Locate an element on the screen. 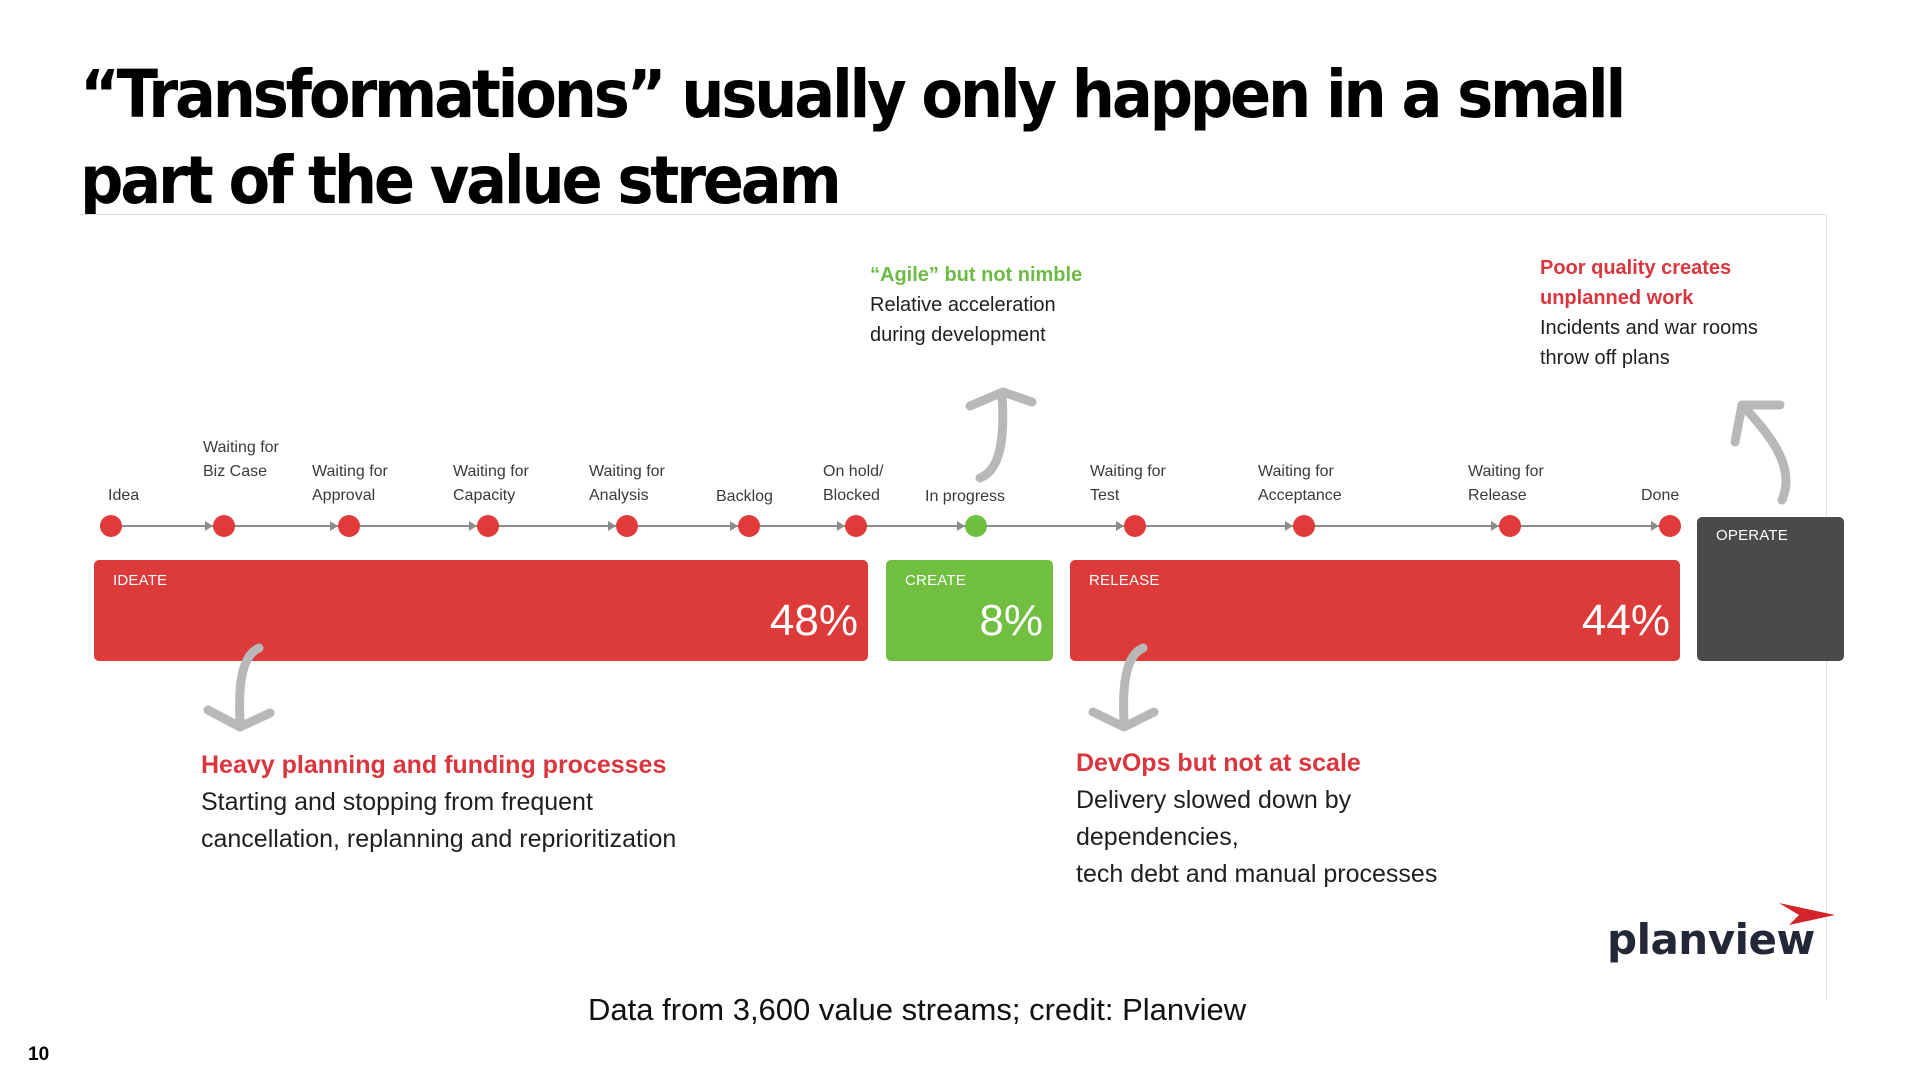 The width and height of the screenshot is (1920, 1080). up-arrow-icon-head is located at coordinates (1001, 399).